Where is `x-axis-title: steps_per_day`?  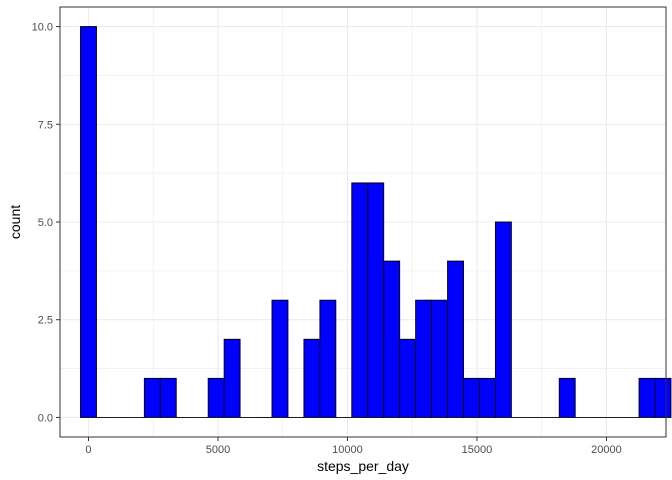 x-axis-title: steps_per_day is located at coordinates (363, 466).